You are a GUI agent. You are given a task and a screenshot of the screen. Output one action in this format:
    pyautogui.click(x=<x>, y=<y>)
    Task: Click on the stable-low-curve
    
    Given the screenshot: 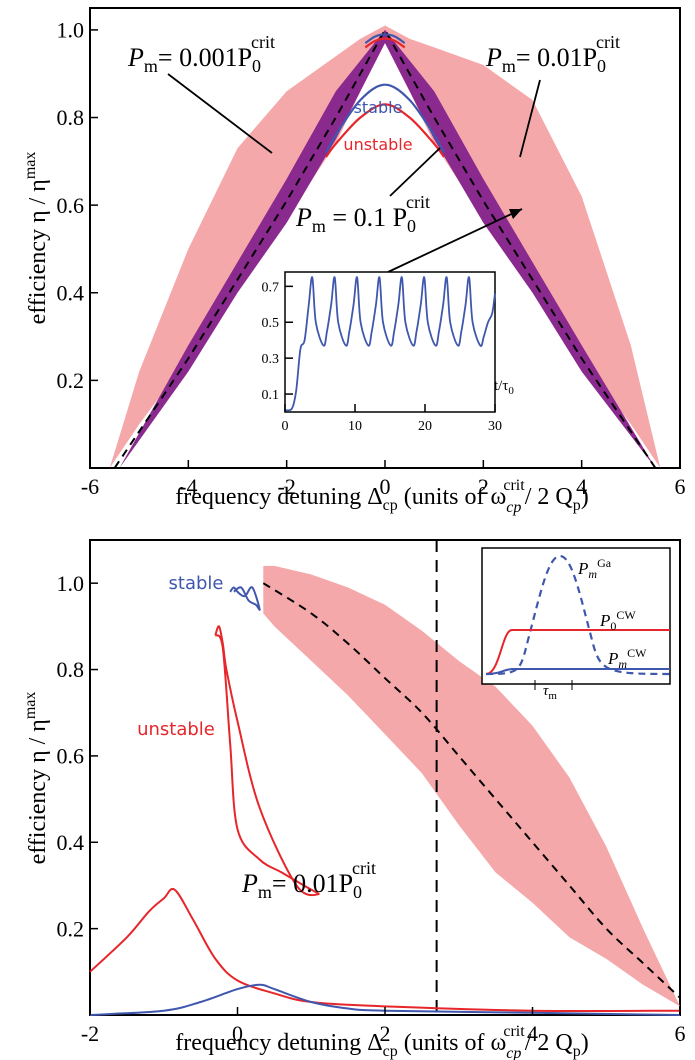 What is the action you would take?
    pyautogui.click(x=385, y=999)
    